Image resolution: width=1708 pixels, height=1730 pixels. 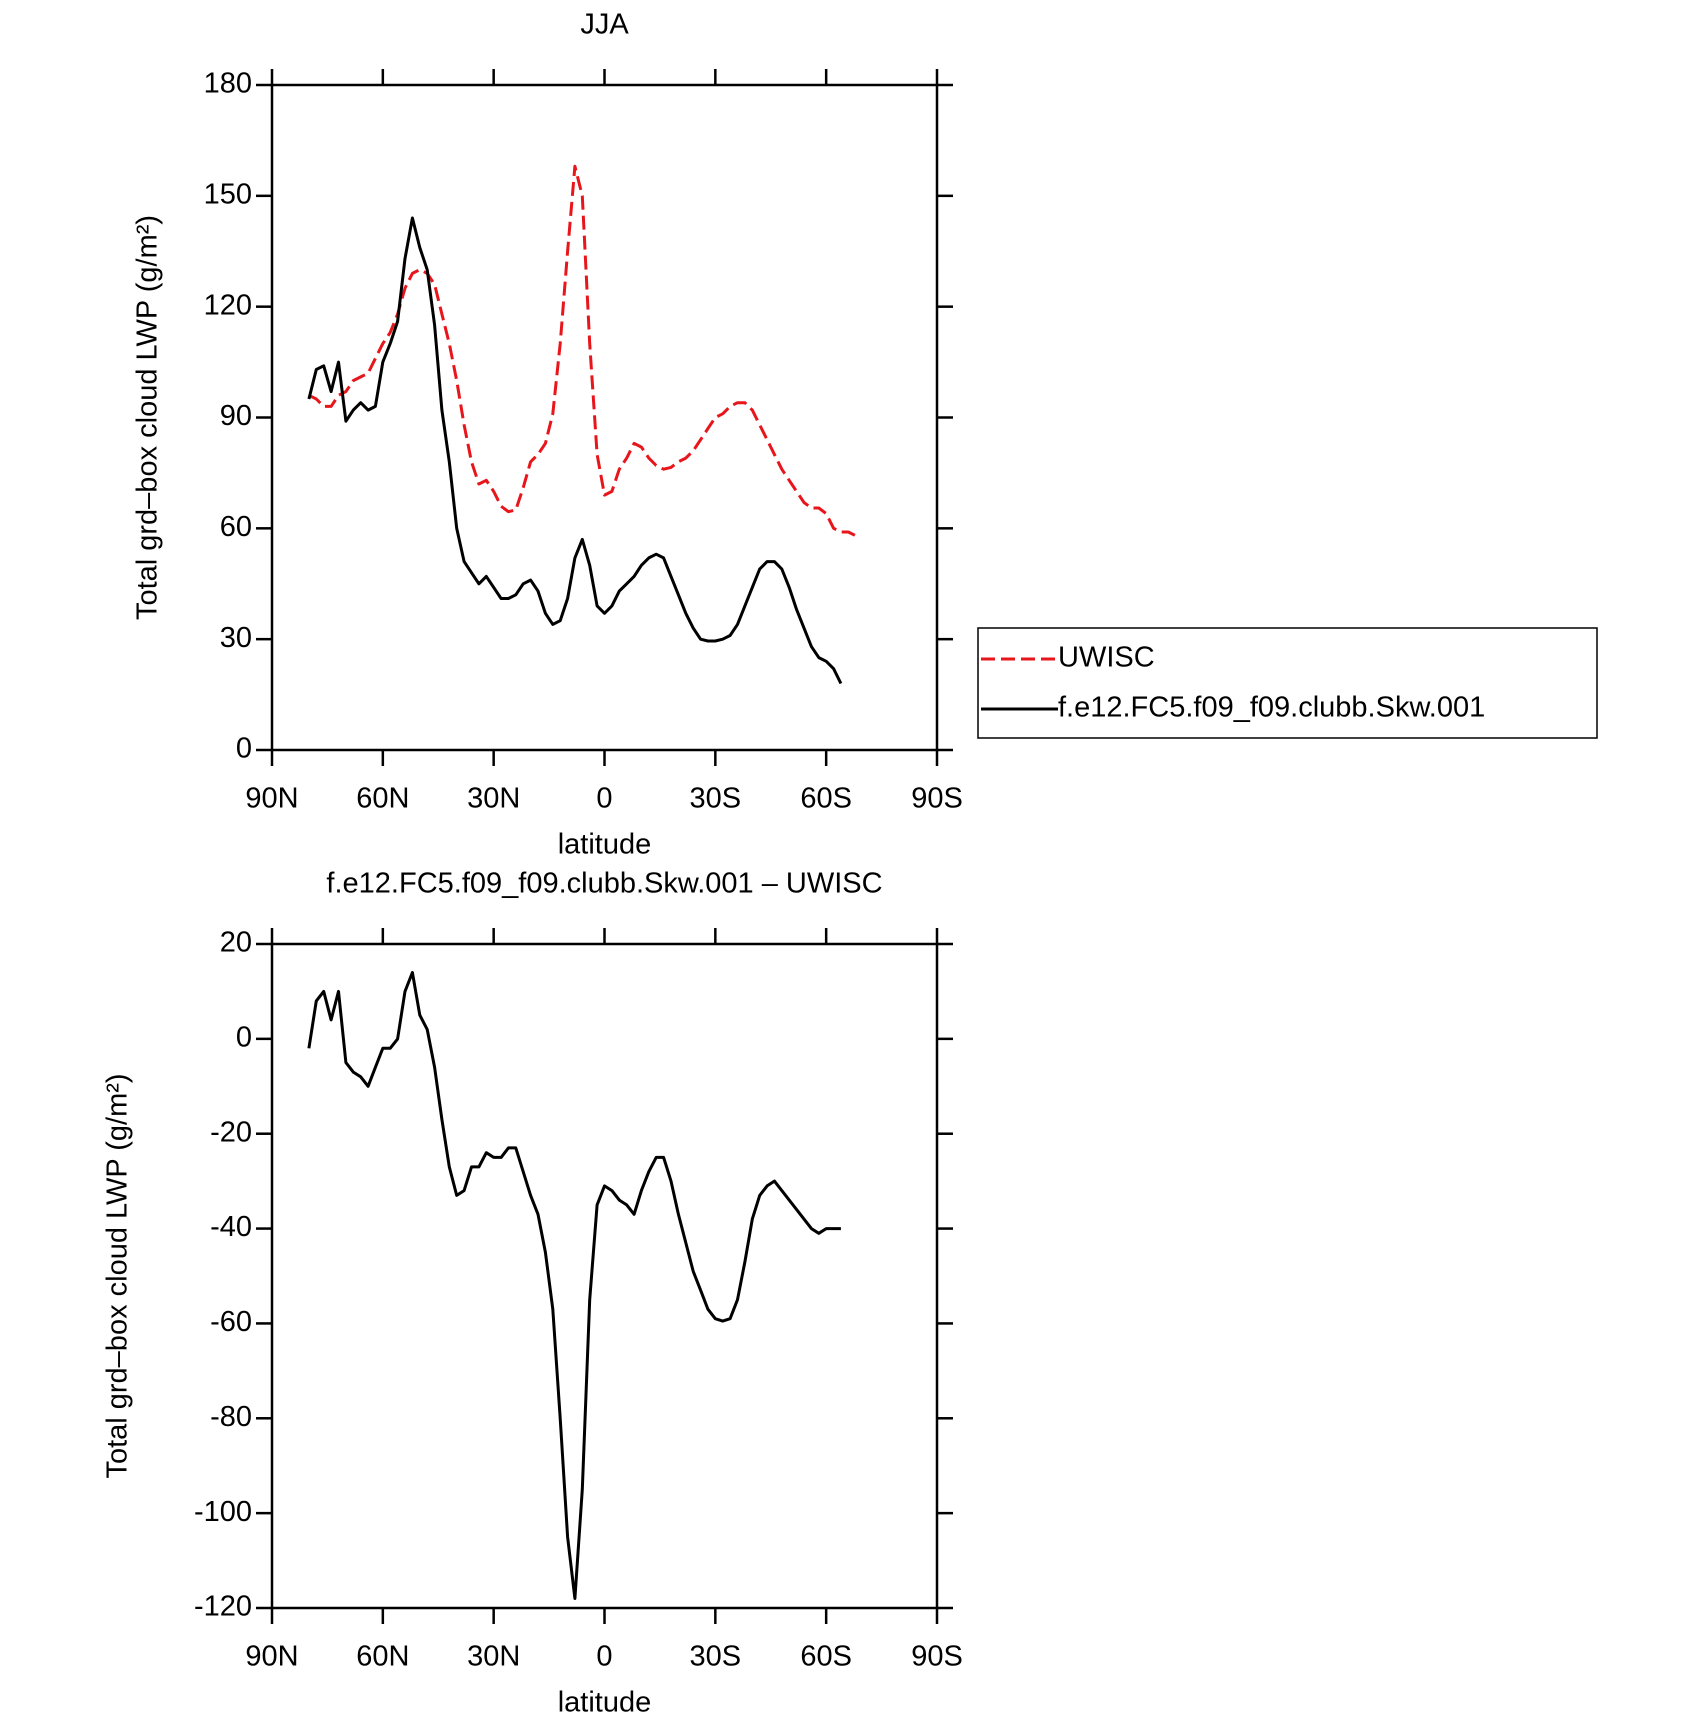 What do you see at coordinates (228, 84) in the screenshot?
I see `y-tick-label: 180` at bounding box center [228, 84].